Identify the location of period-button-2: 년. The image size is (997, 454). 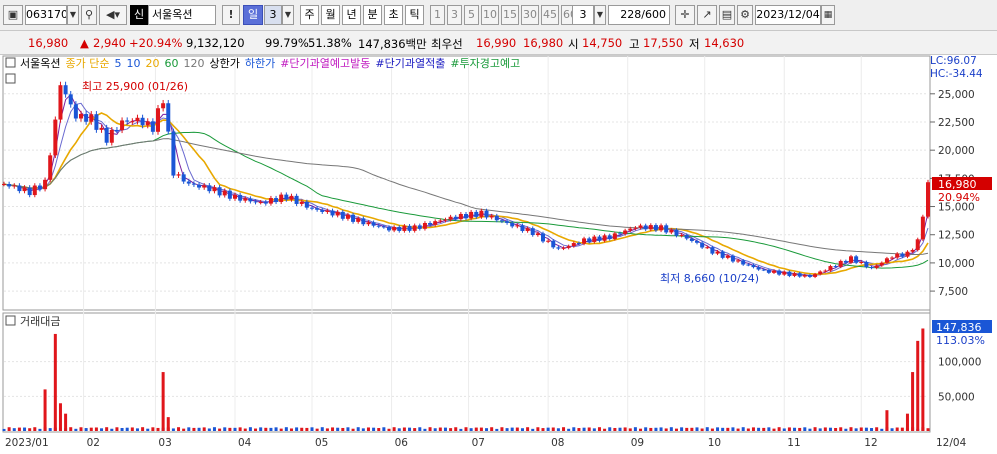
(351, 15).